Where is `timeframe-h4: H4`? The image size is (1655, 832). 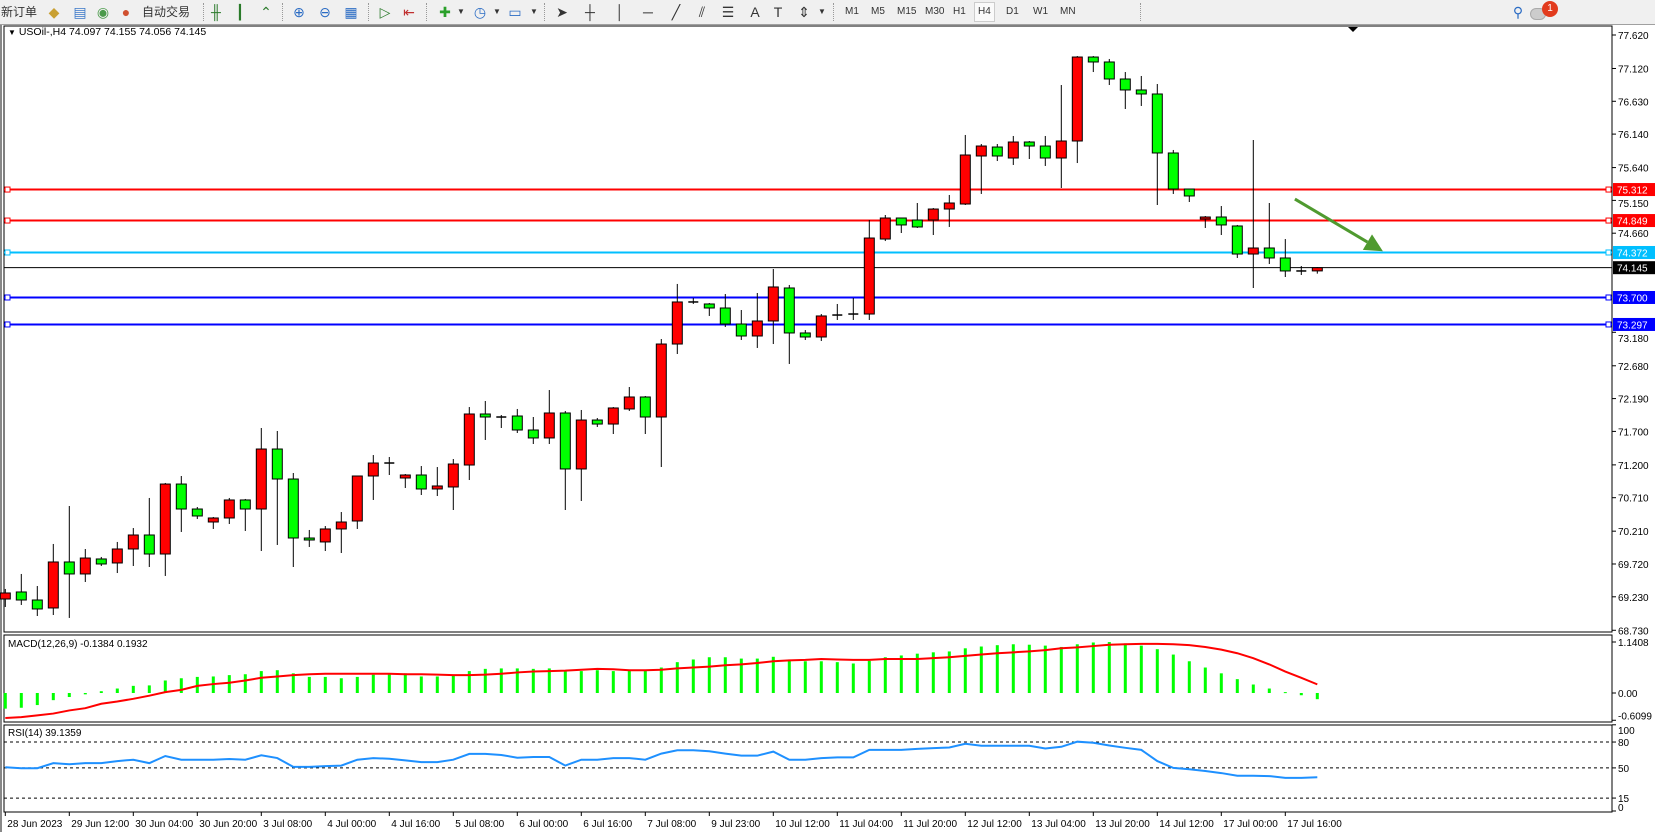
timeframe-h4: H4 is located at coordinates (984, 12).